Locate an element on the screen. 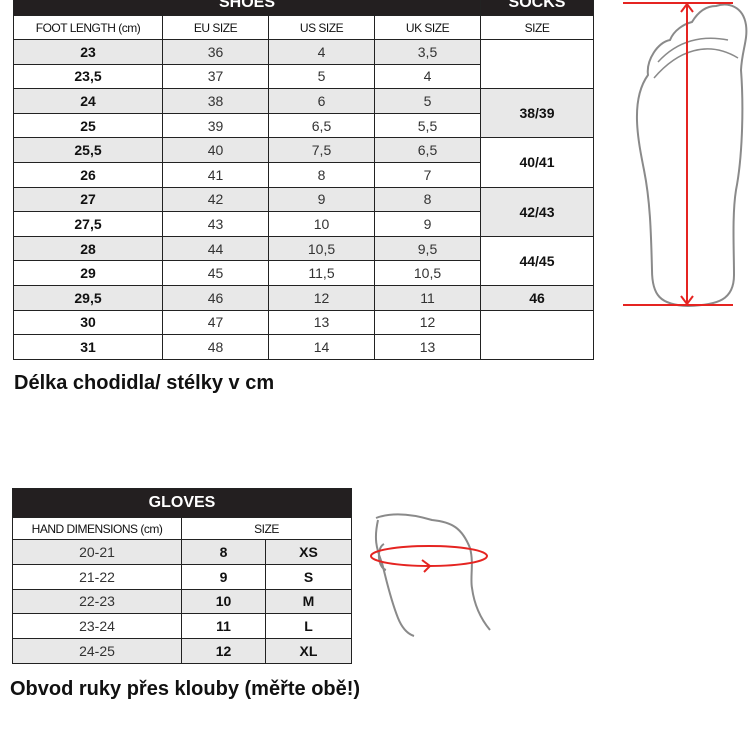 The height and width of the screenshot is (750, 750). shoe-foot-cell: 24 is located at coordinates (88, 101).